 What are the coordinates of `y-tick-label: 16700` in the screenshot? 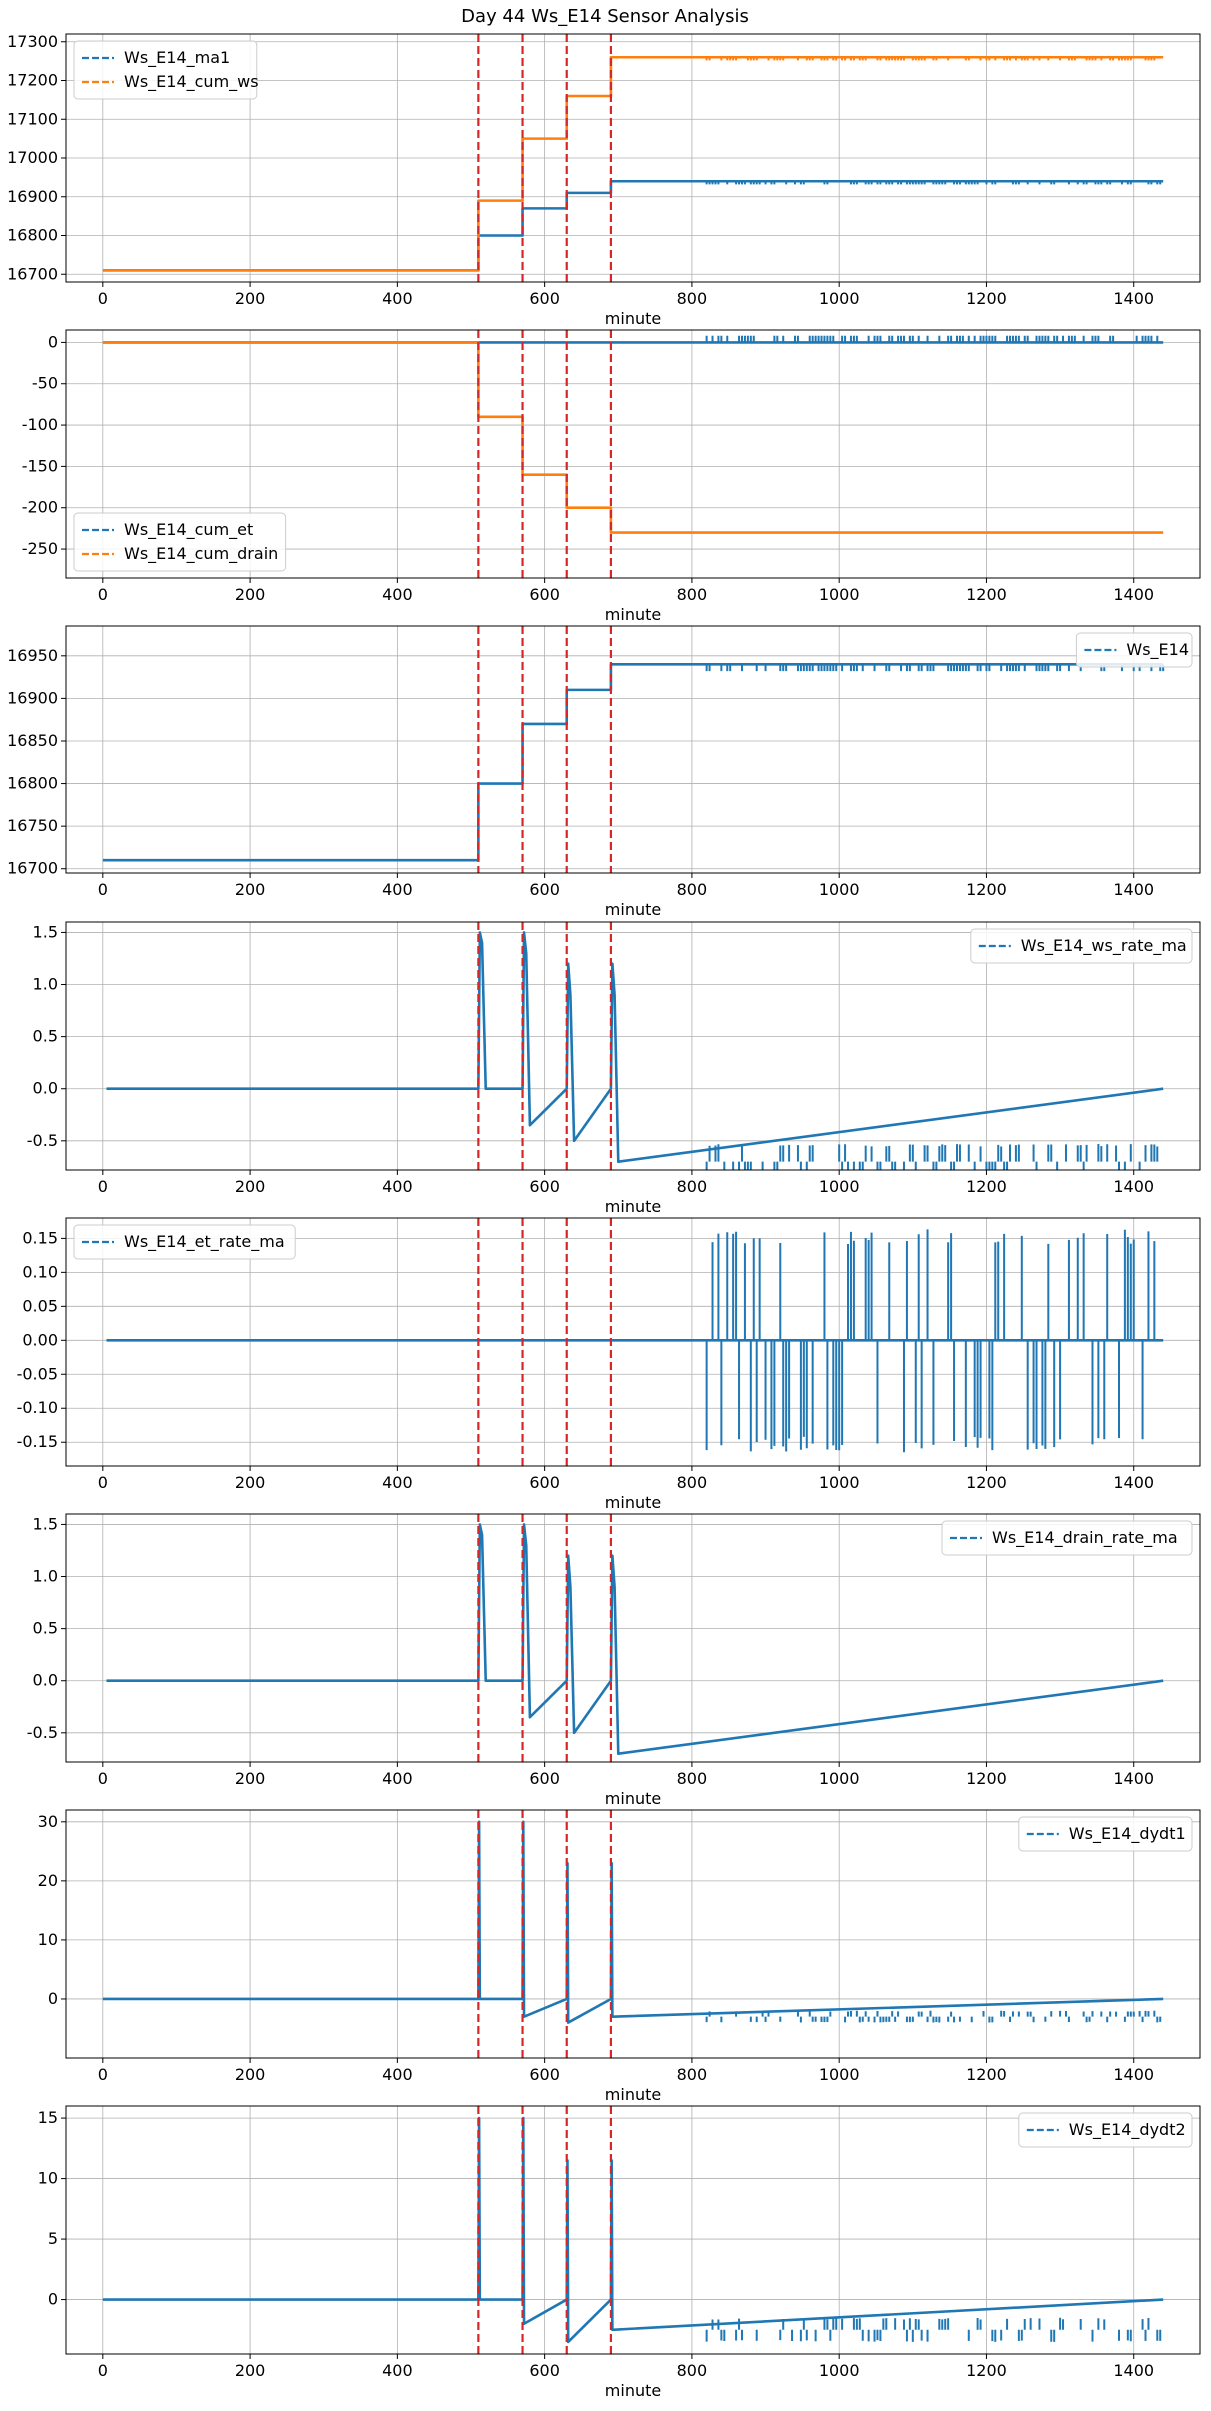 It's located at (32, 868).